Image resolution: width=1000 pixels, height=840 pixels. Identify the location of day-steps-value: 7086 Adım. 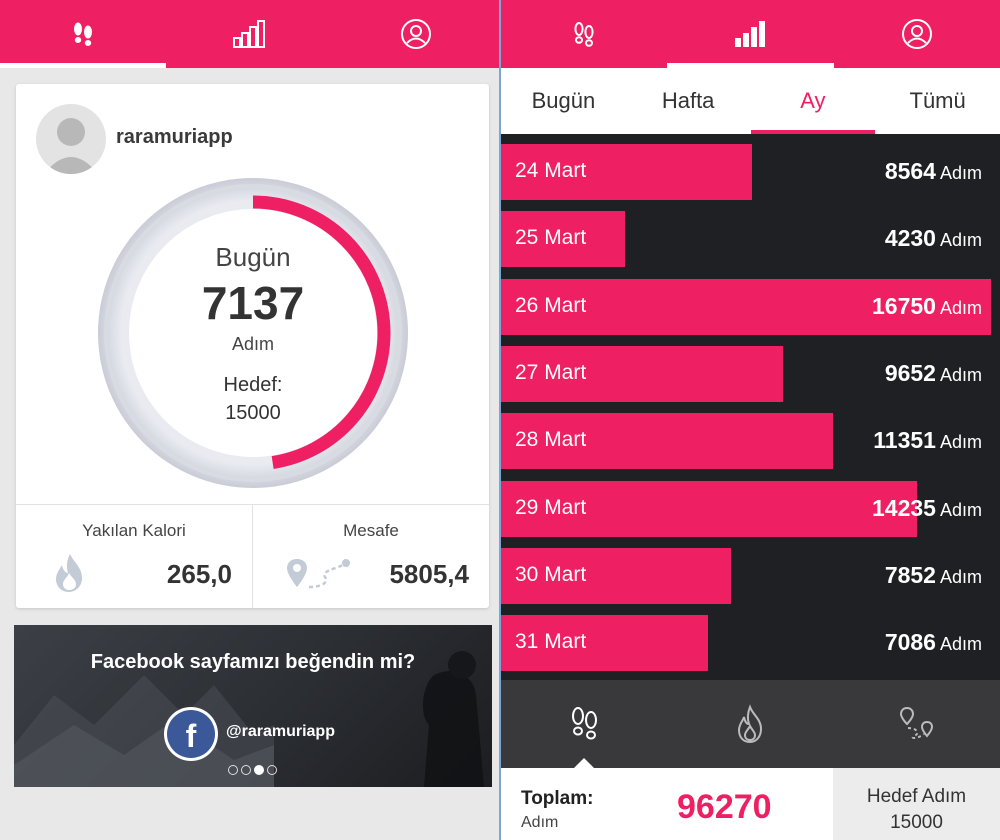
(933, 642).